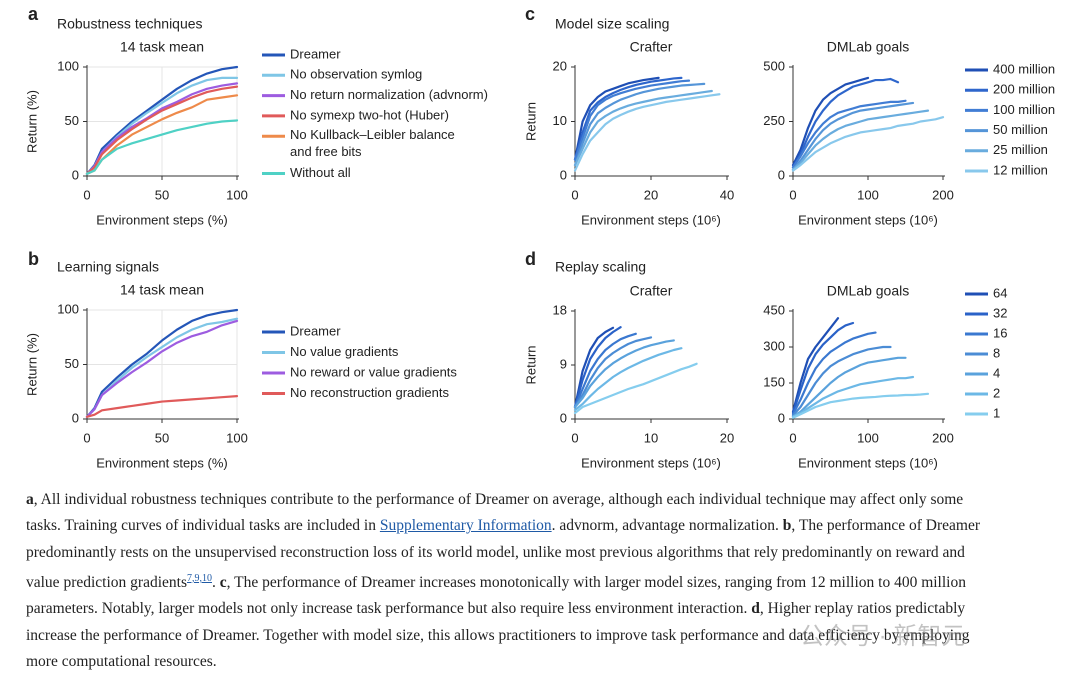 Image resolution: width=1080 pixels, height=675 pixels. Describe the element at coordinates (1020, 129) in the screenshot. I see `legend-label: 50 million` at that location.